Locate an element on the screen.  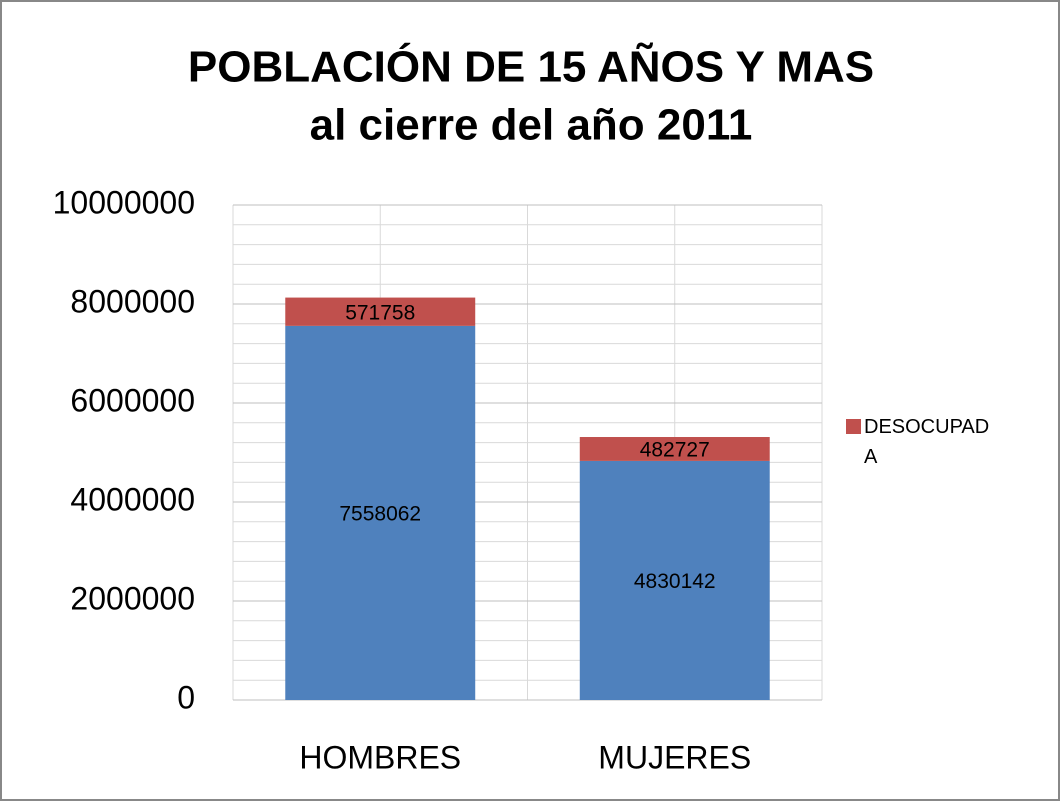
data-label: 4830142 is located at coordinates (675, 581).